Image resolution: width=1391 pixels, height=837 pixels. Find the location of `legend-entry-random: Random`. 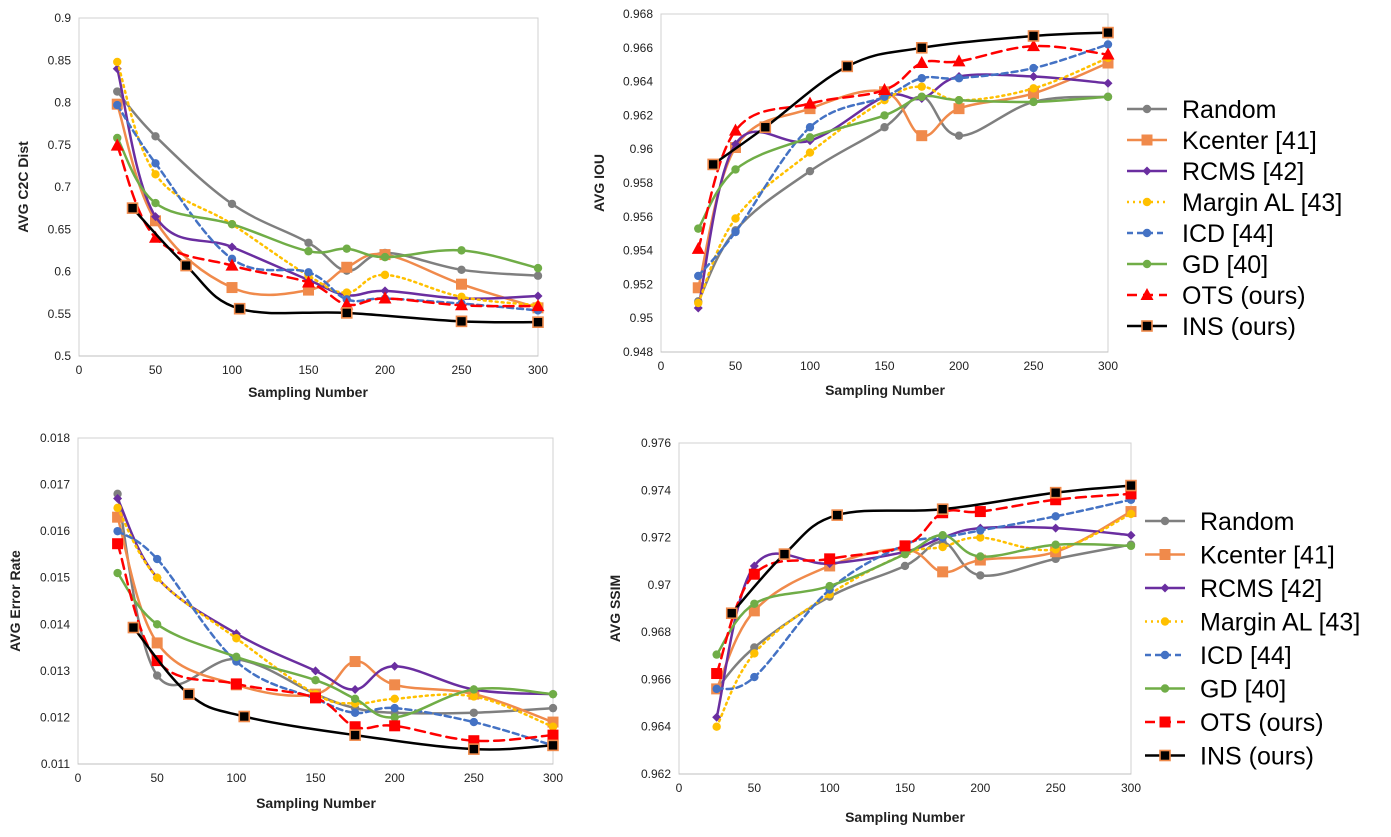

legend-entry-random: Random is located at coordinates (1220, 522).